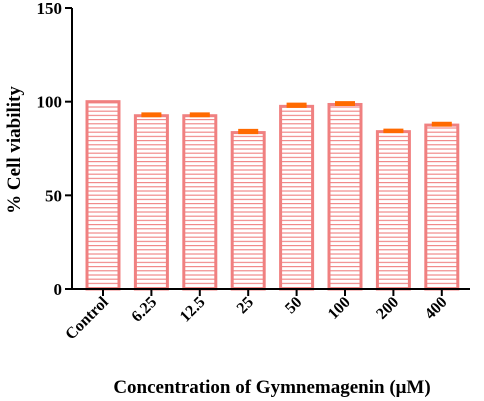  What do you see at coordinates (50, 102) in the screenshot?
I see `y-tick-label-100: 100` at bounding box center [50, 102].